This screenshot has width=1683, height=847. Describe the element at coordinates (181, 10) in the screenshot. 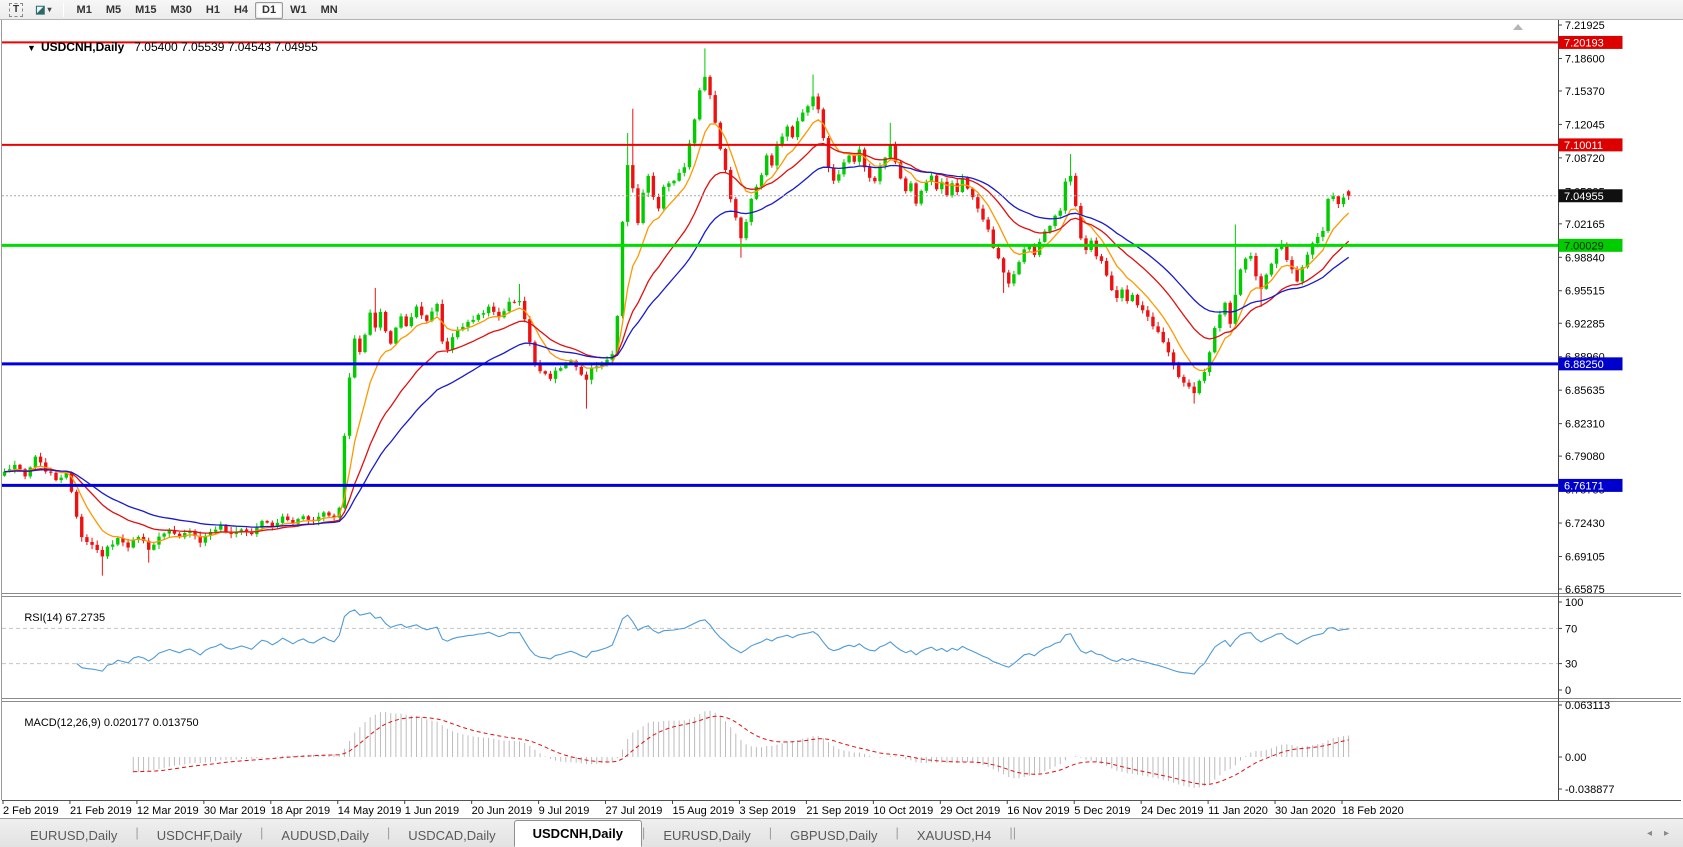

I see `timeframe-button-m30: M30` at that location.